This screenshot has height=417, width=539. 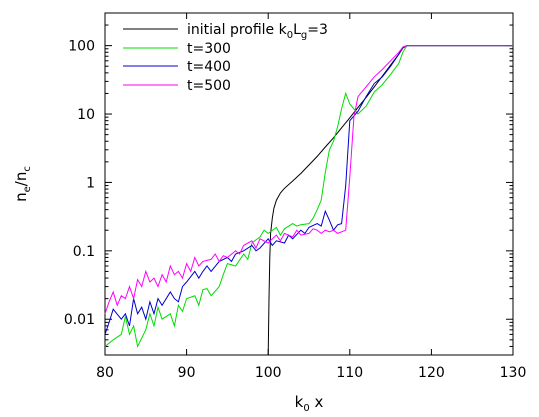 What do you see at coordinates (86, 115) in the screenshot?
I see `y-tick-label: 10` at bounding box center [86, 115].